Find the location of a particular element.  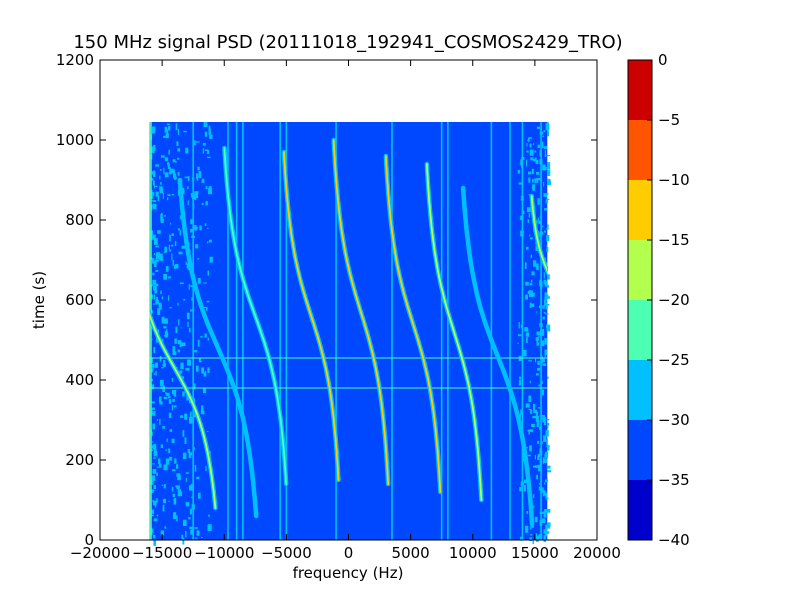

y-tick-label: 600 is located at coordinates (79, 300).